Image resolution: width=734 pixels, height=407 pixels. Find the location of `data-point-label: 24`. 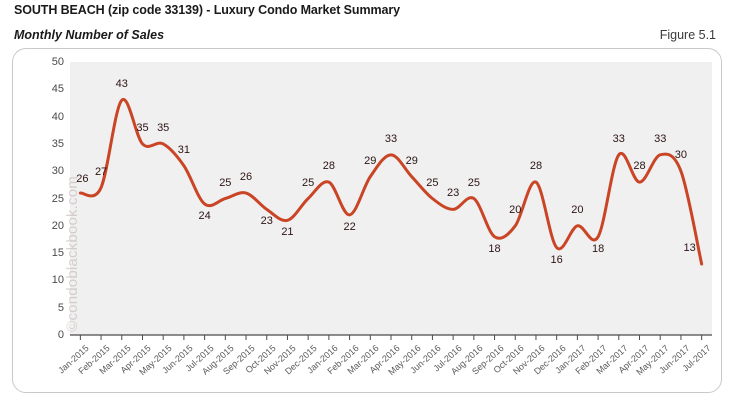

data-point-label: 24 is located at coordinates (204, 215).